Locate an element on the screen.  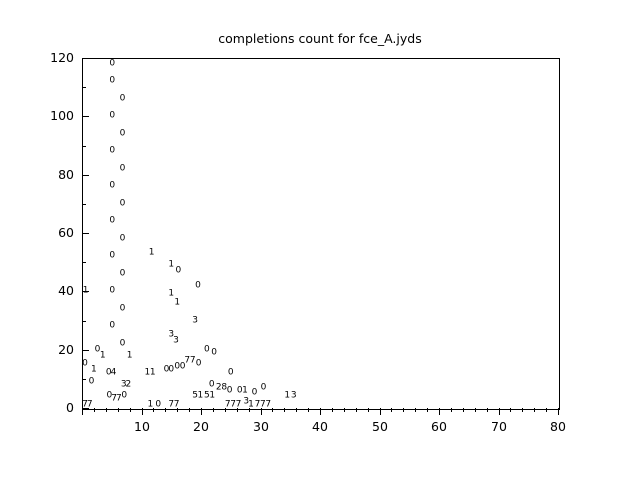
x-axis-tick-label: 50 is located at coordinates (380, 426).